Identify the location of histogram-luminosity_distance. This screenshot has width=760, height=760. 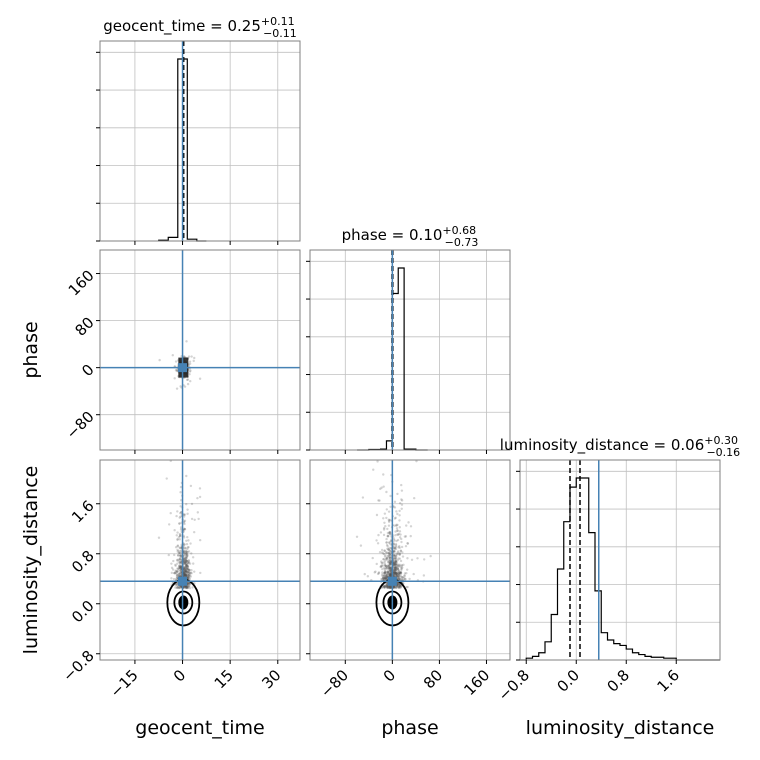
(620, 569).